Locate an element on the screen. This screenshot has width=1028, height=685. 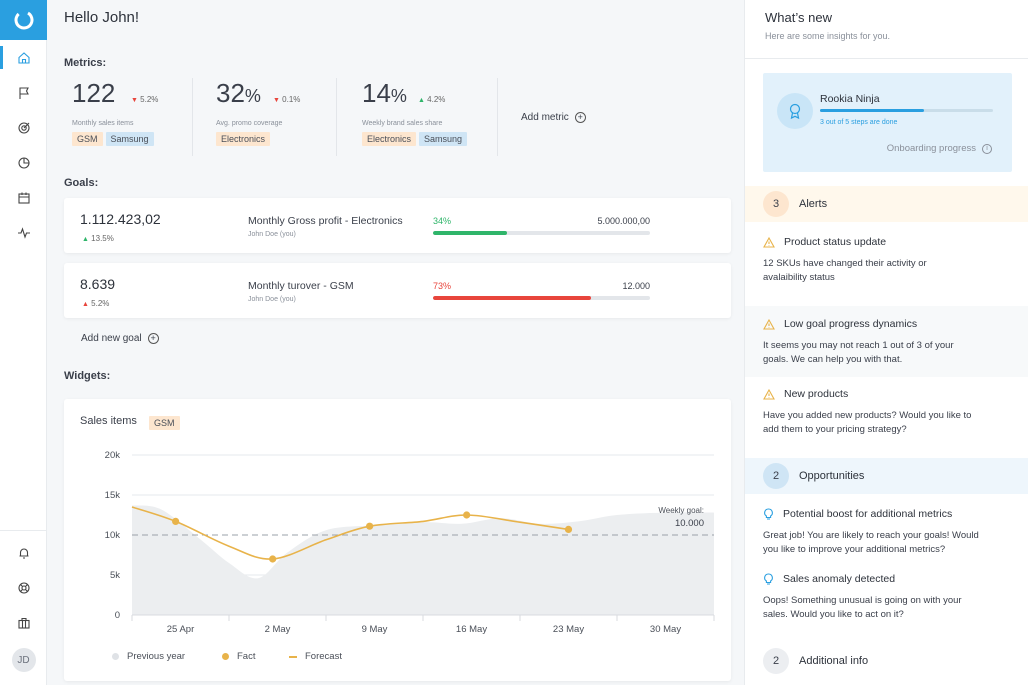
goal-delta: ▲ 13.5% is located at coordinates (98, 238).